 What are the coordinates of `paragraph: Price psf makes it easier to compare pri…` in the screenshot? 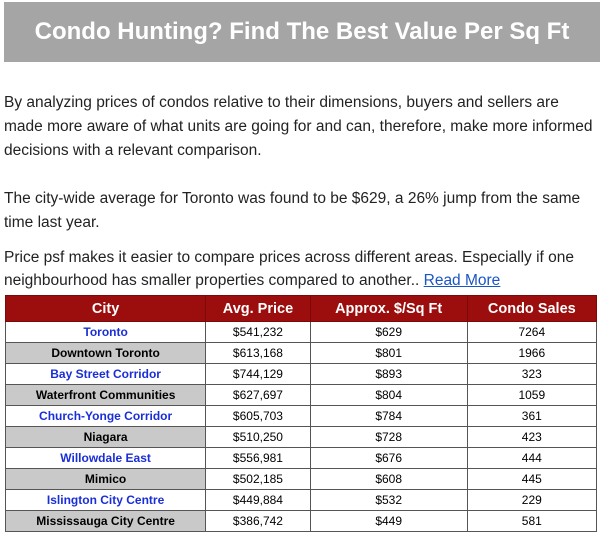 It's located at (301, 269).